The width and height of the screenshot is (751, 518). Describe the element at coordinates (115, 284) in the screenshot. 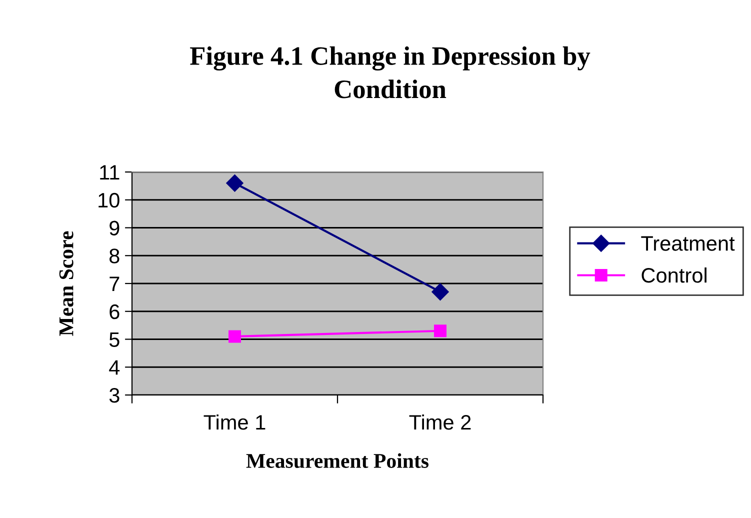

I see `y-tick-label: 7` at that location.